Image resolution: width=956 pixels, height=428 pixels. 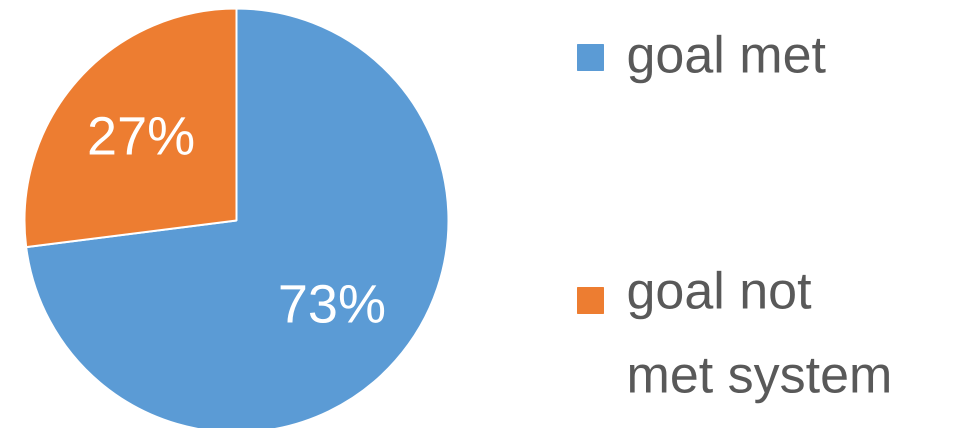 I want to click on legend-label: goal met, so click(x=726, y=55).